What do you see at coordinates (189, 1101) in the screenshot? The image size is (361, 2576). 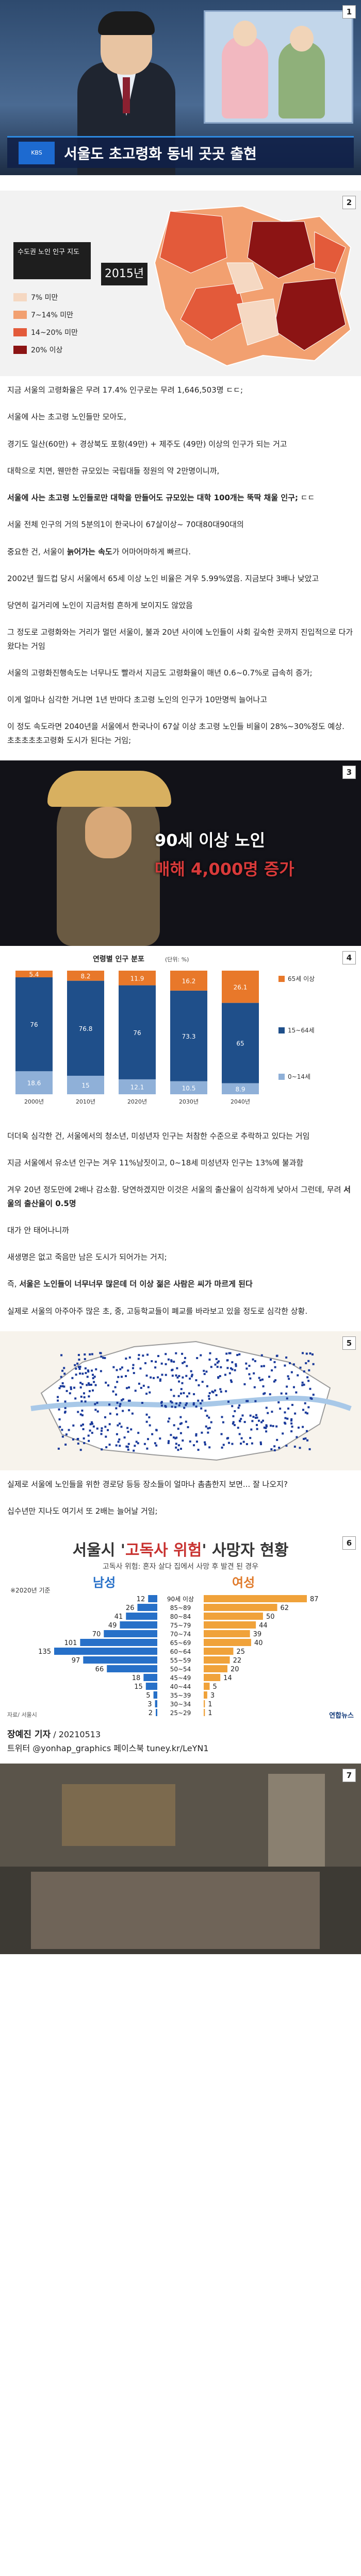 I see `x-tick-label: 2030년` at bounding box center [189, 1101].